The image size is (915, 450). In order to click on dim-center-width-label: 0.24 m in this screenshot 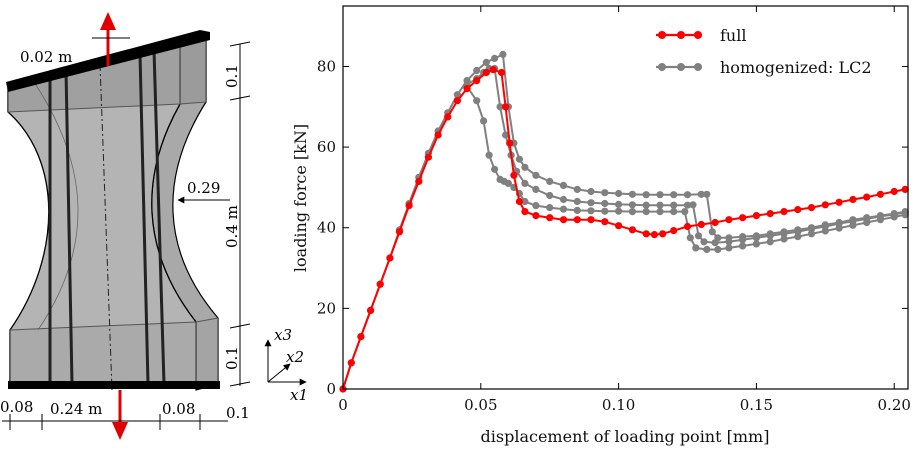, I will do `click(76, 409)`.